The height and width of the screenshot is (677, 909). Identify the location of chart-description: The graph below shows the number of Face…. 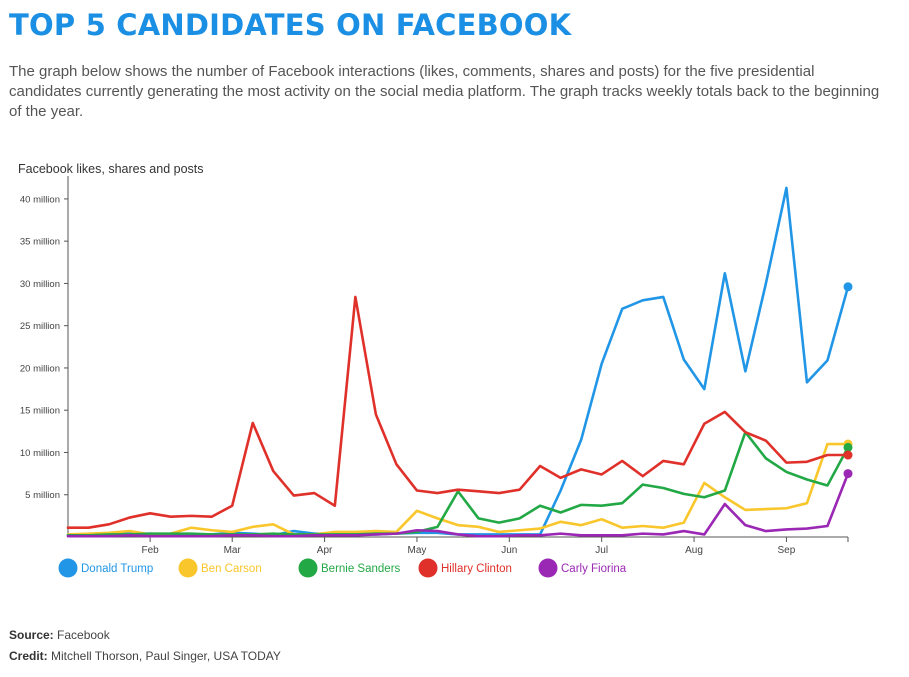
(444, 91).